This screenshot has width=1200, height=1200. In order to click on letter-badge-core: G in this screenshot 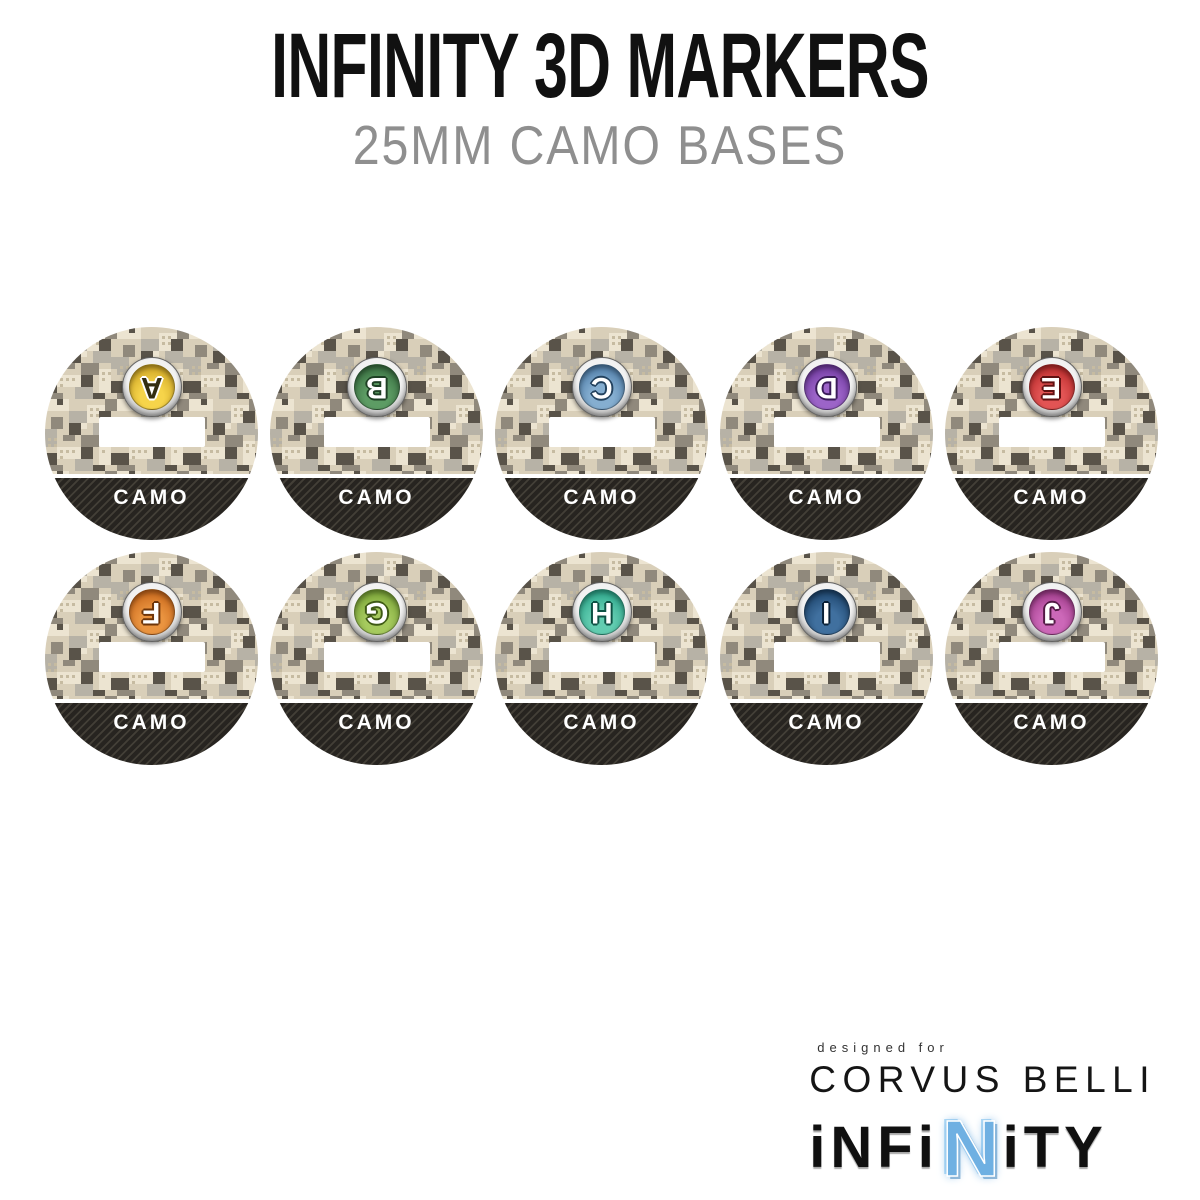, I will do `click(376, 612)`.